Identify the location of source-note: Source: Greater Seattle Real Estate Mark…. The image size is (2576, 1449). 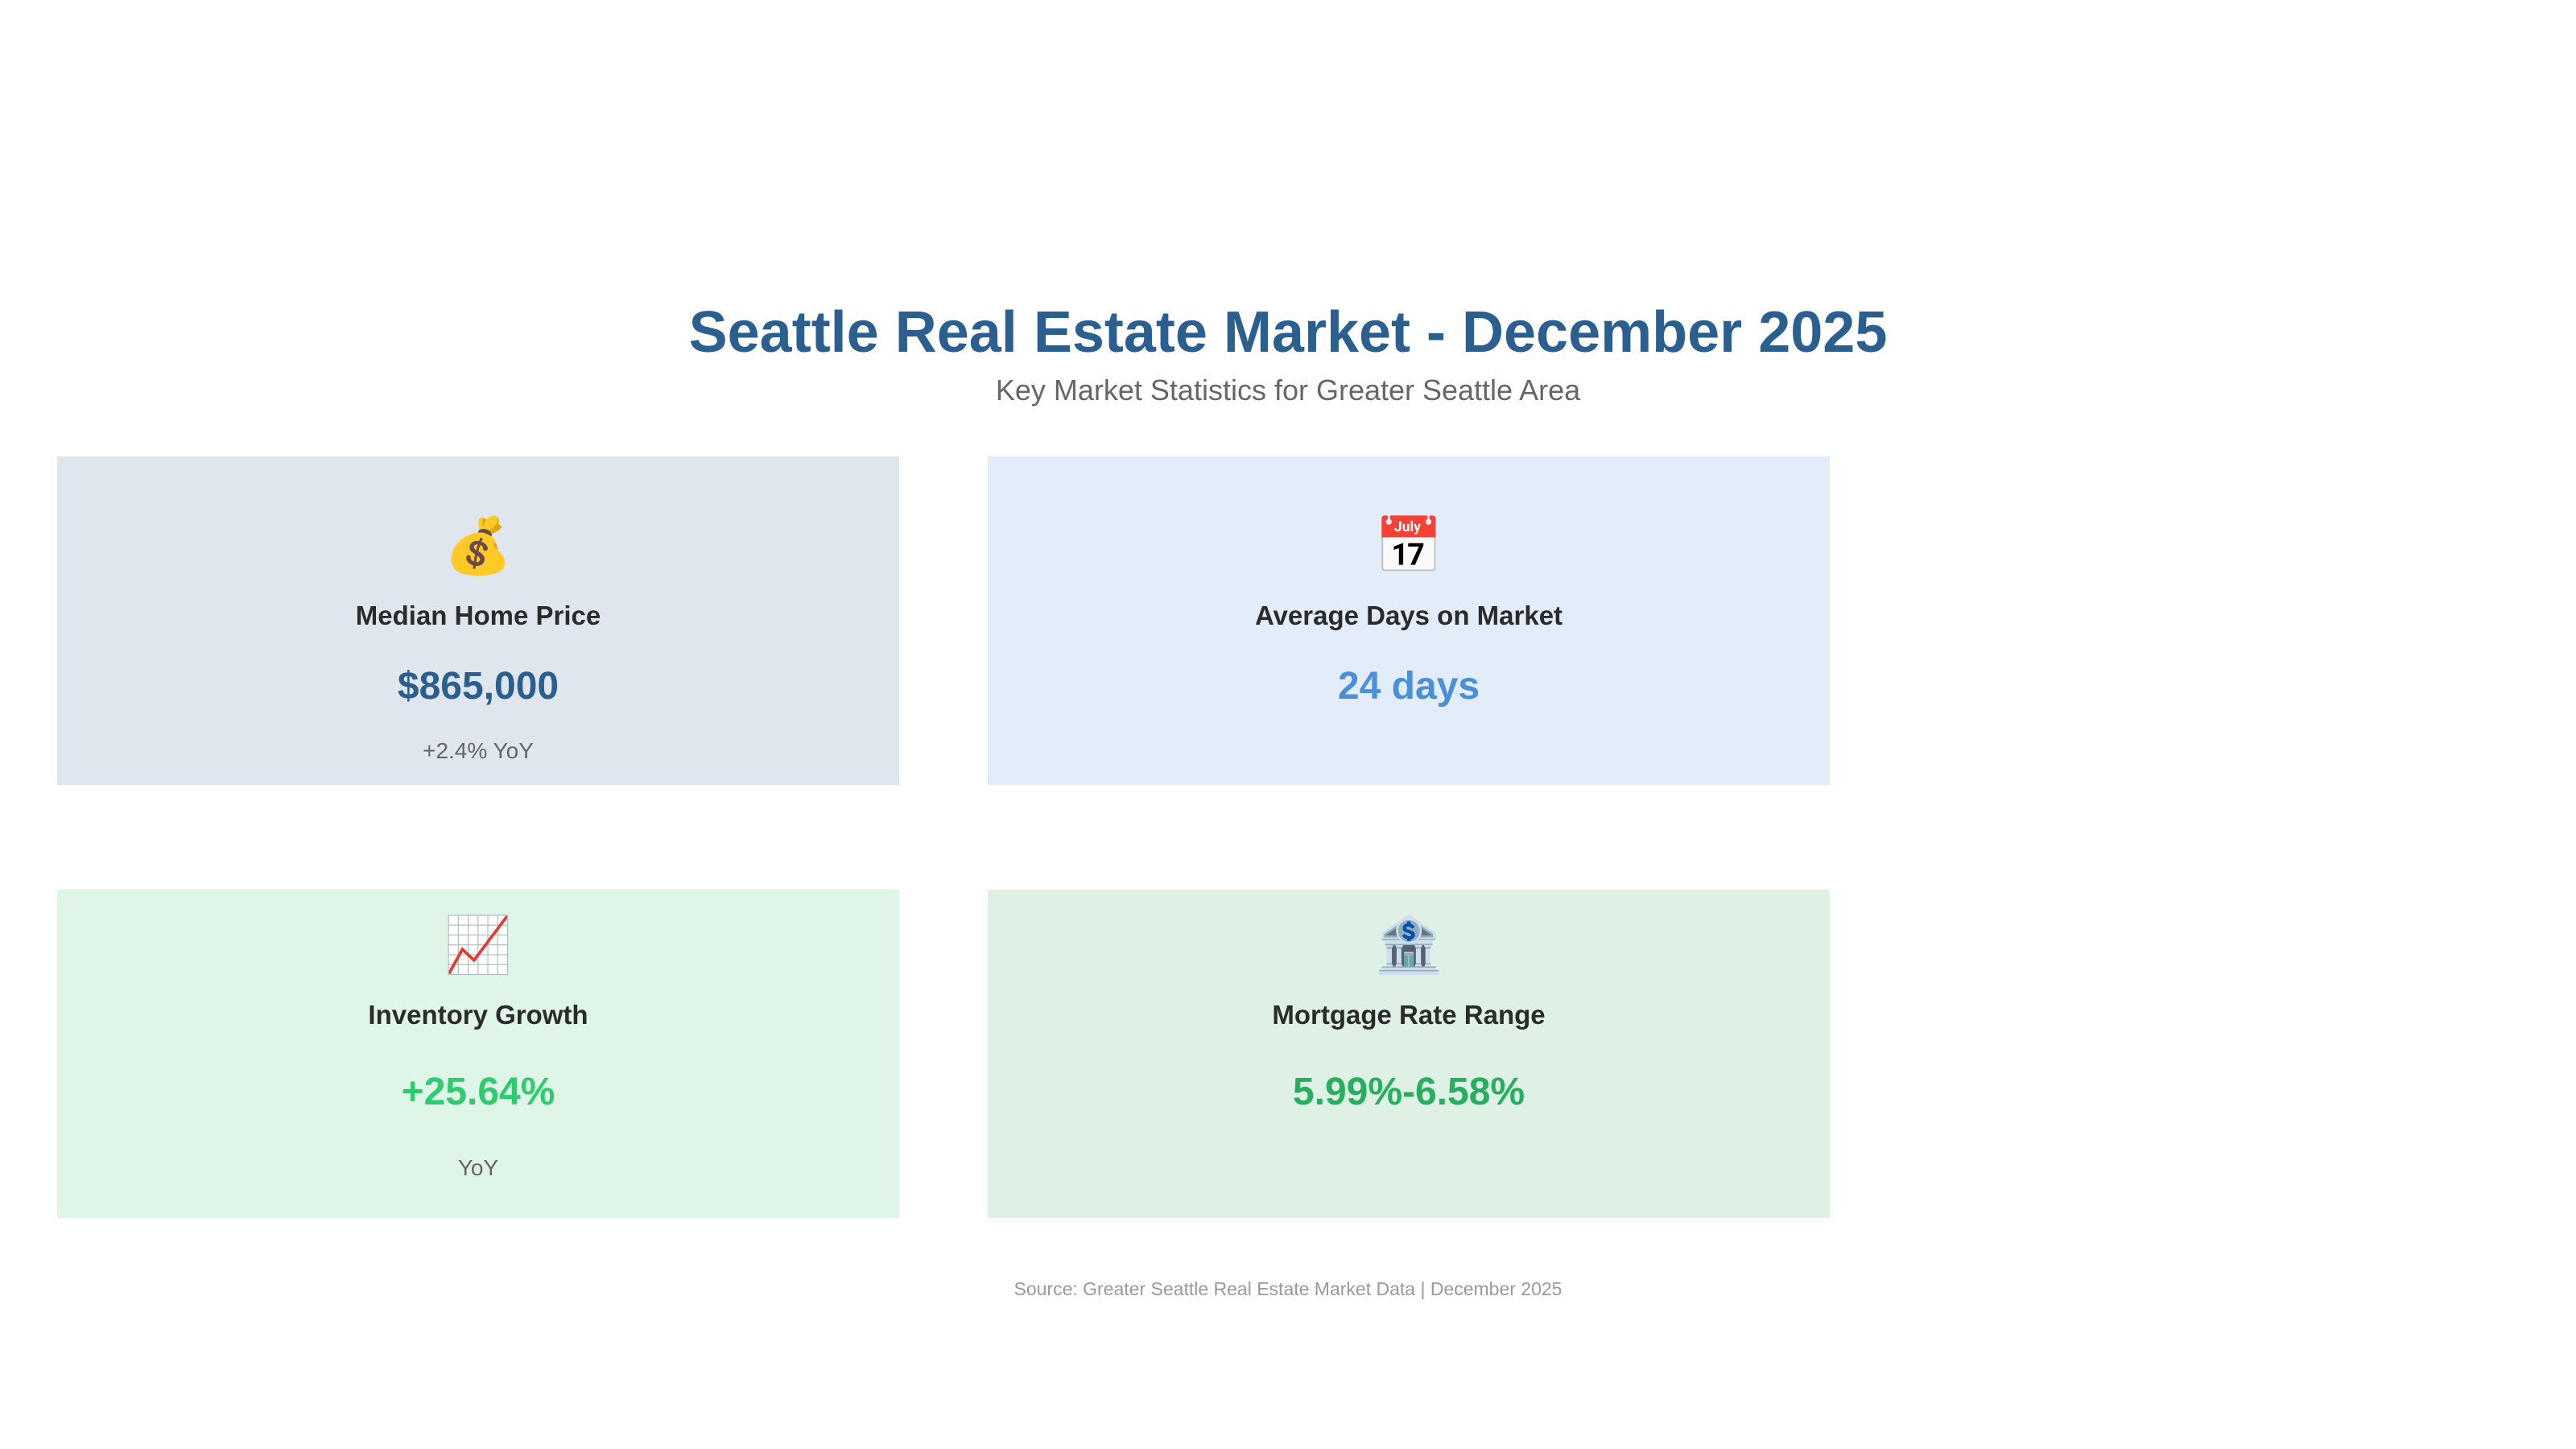
(1288, 1288).